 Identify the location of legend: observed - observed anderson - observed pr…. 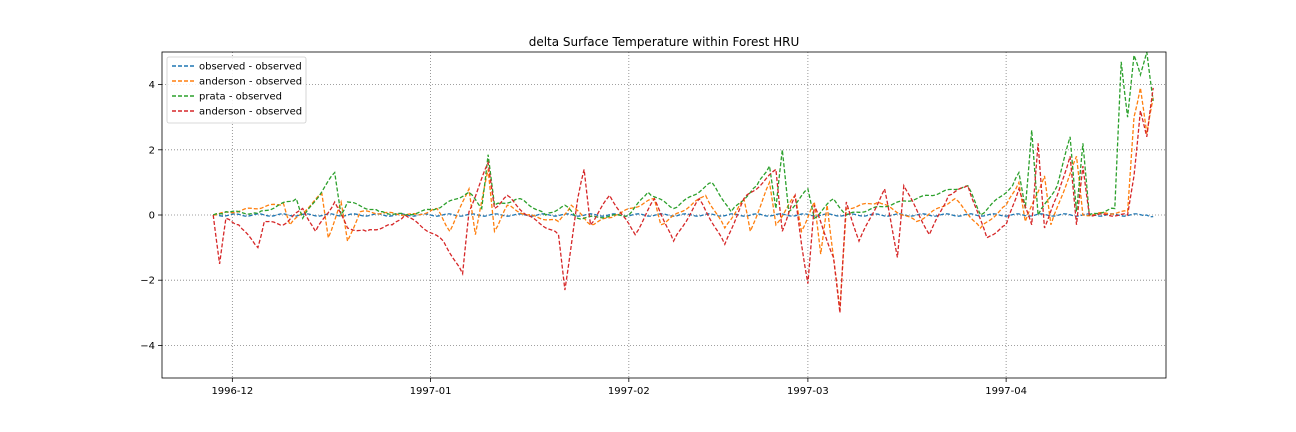
(236, 90).